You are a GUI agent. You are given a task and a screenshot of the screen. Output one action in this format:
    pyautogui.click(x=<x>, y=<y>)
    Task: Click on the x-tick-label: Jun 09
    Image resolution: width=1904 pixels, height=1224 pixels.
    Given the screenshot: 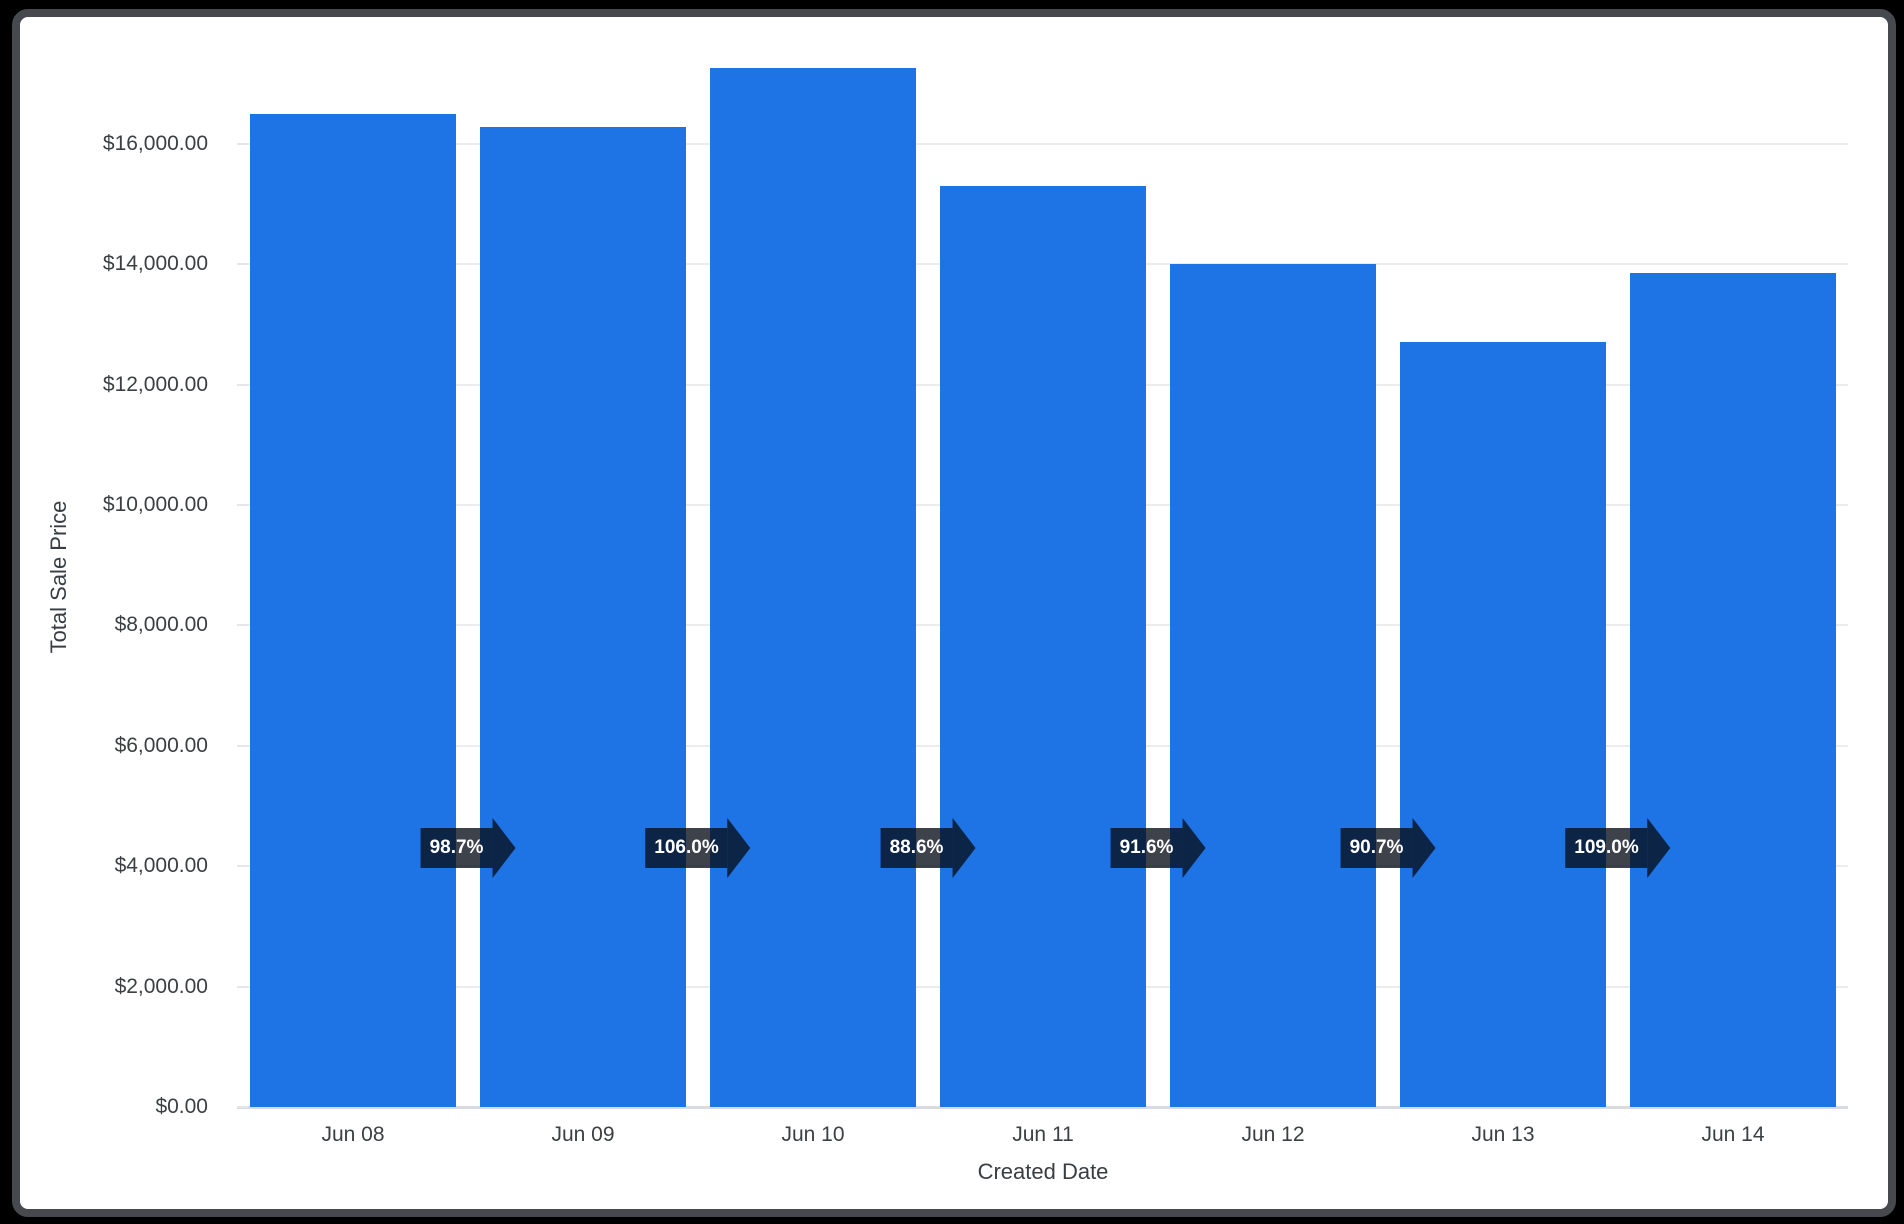 What is the action you would take?
    pyautogui.click(x=583, y=1134)
    